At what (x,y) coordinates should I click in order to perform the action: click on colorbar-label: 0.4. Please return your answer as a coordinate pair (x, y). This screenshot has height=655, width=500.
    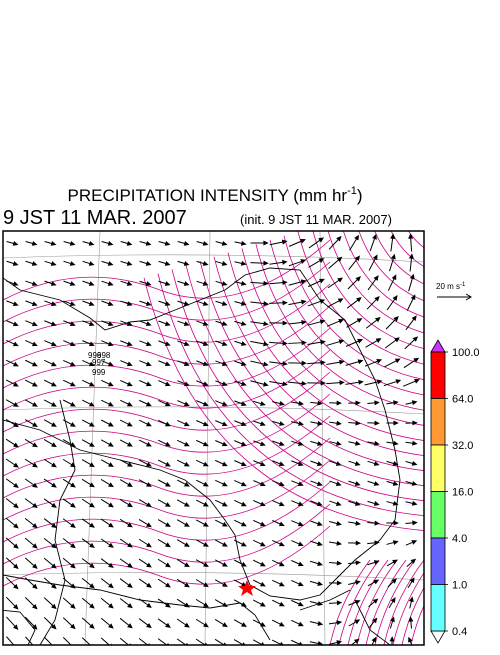
    Looking at the image, I should click on (459, 632).